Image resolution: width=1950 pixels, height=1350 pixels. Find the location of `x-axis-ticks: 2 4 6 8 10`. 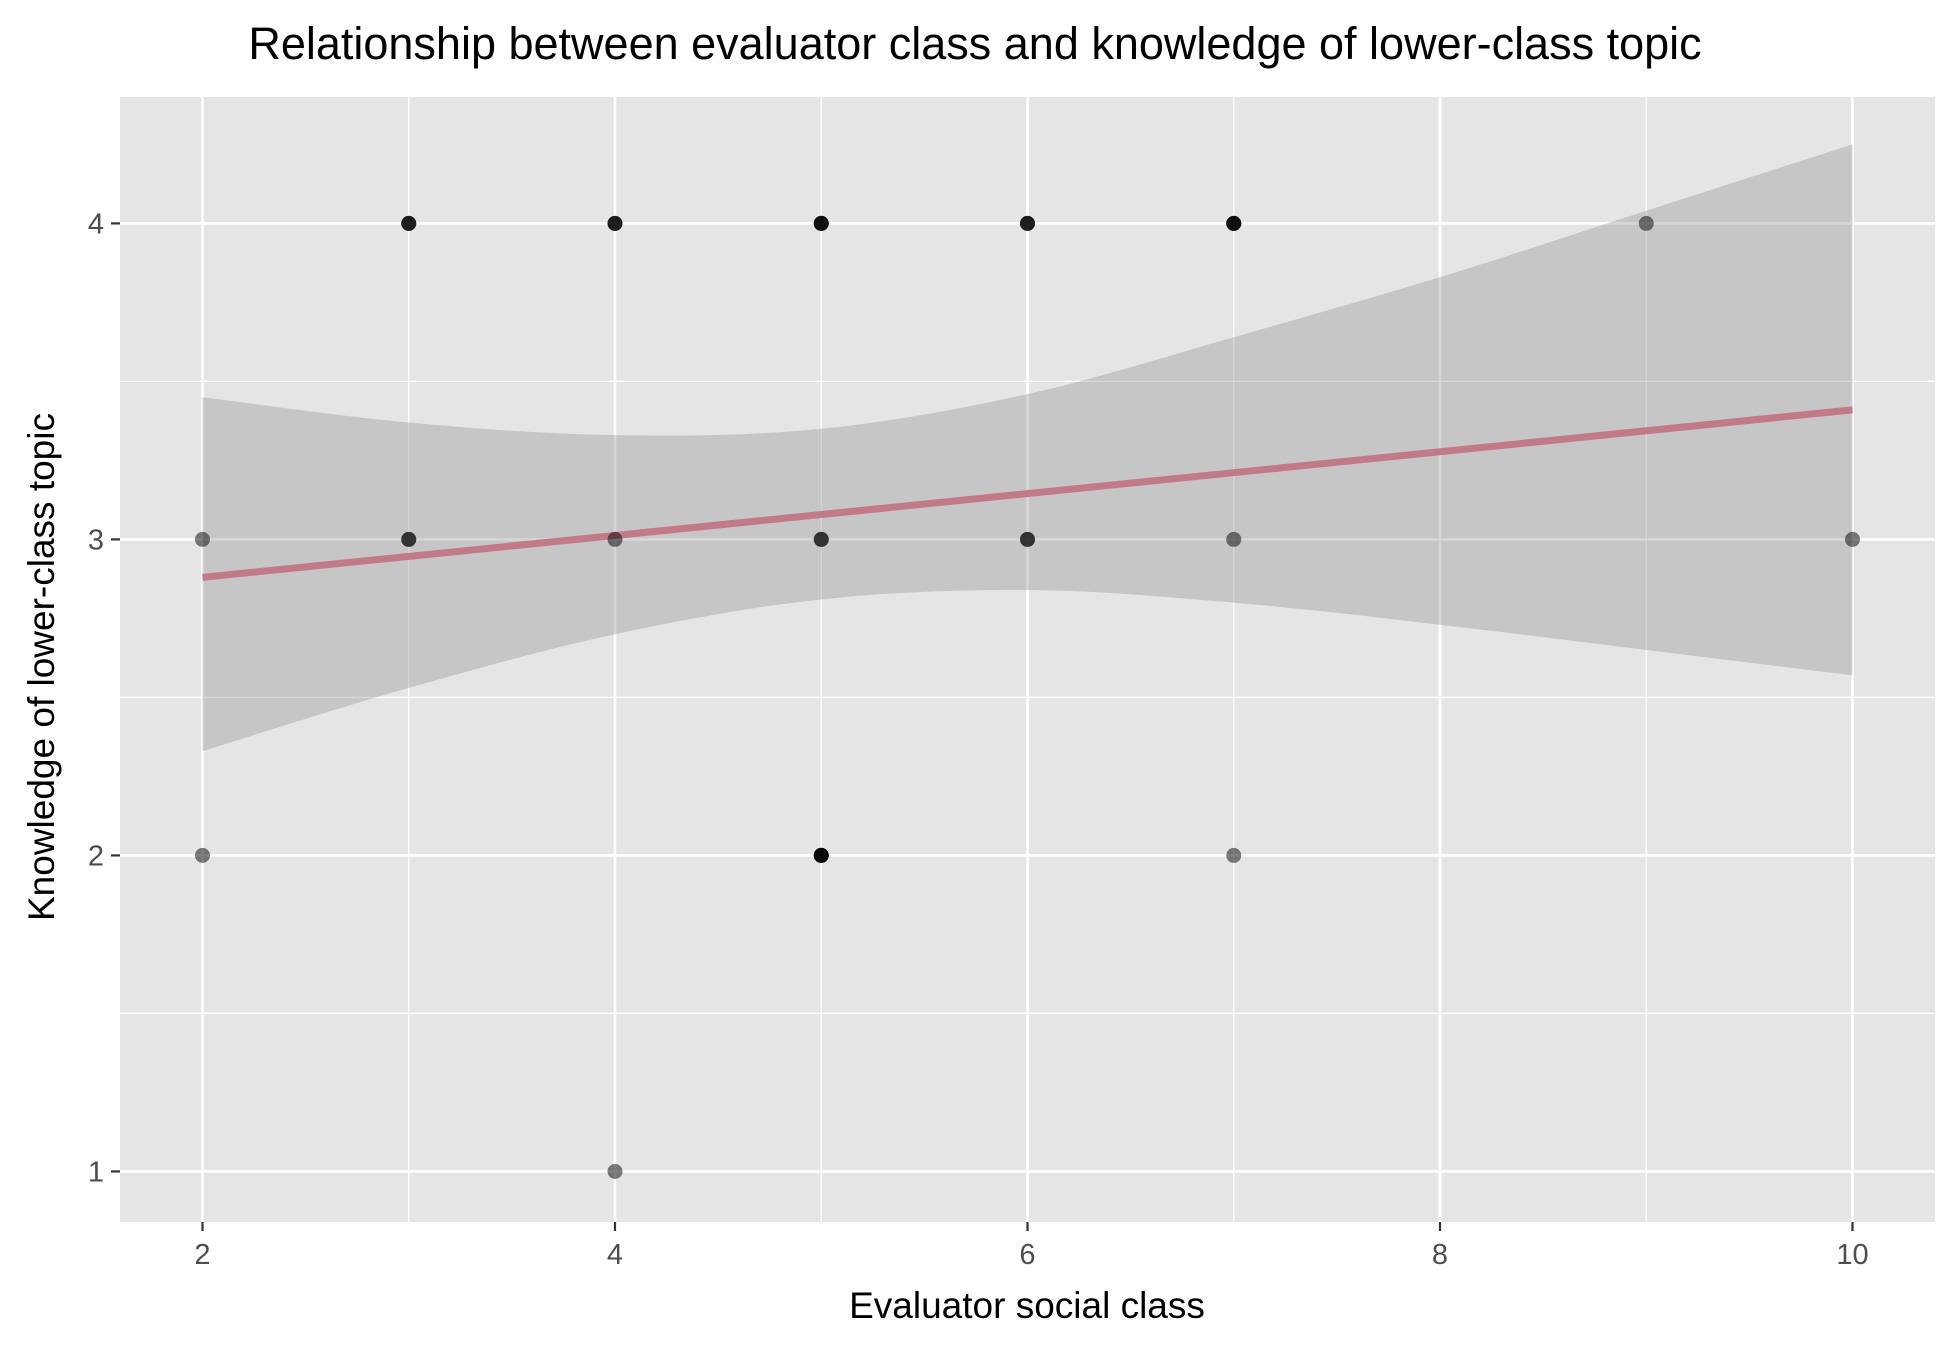

x-axis-ticks: 2 4 6 8 10 is located at coordinates (1031, 1246).